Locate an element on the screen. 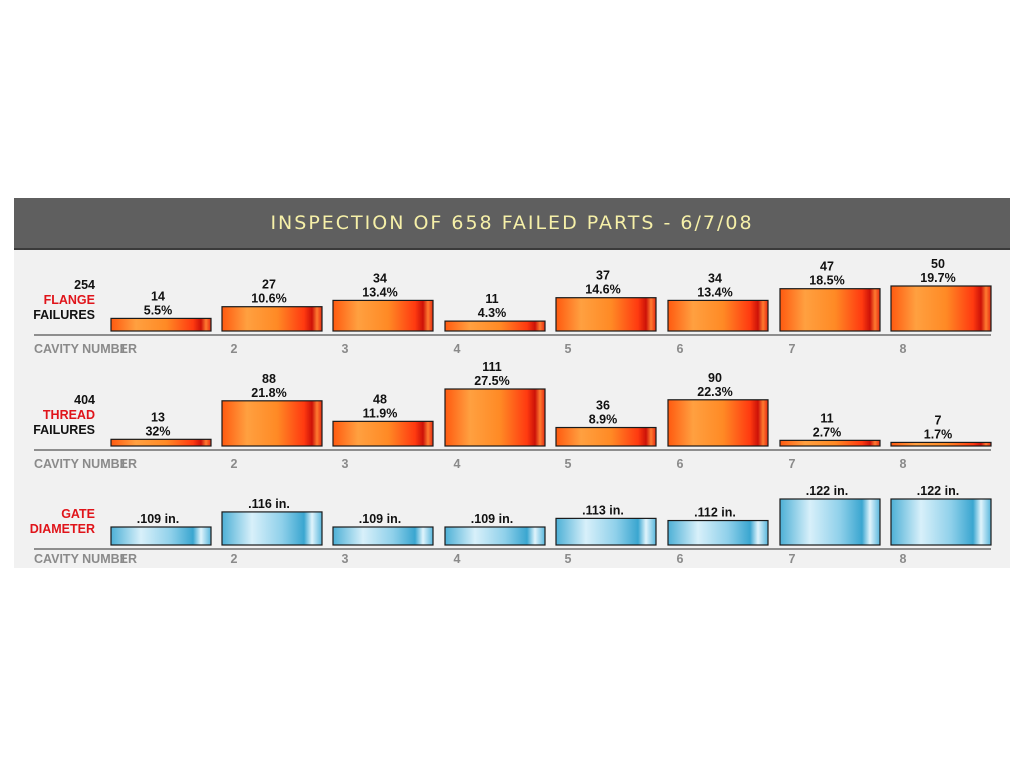 Image resolution: width=1024 pixels, height=768 pixels. value-label: 7 is located at coordinates (938, 420).